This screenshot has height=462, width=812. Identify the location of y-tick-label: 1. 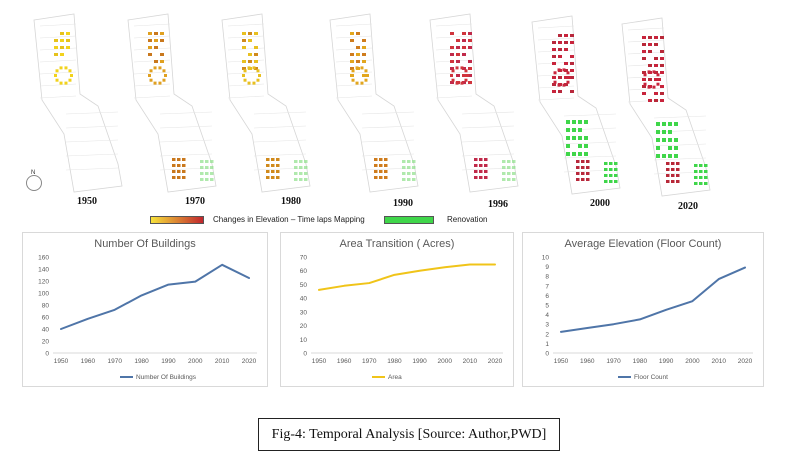
(547, 344).